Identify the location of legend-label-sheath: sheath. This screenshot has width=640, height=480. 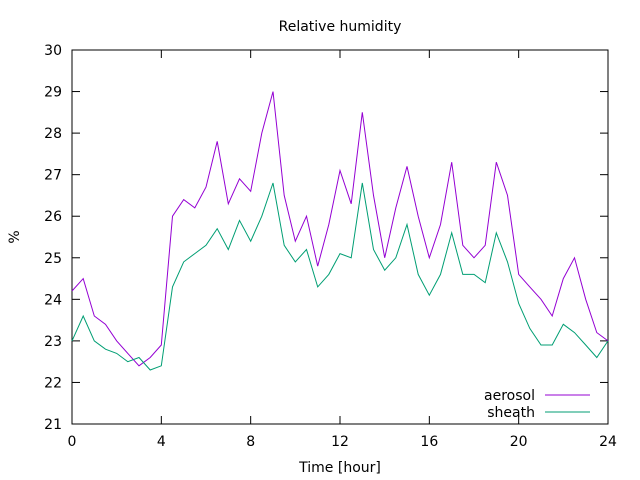
(511, 413).